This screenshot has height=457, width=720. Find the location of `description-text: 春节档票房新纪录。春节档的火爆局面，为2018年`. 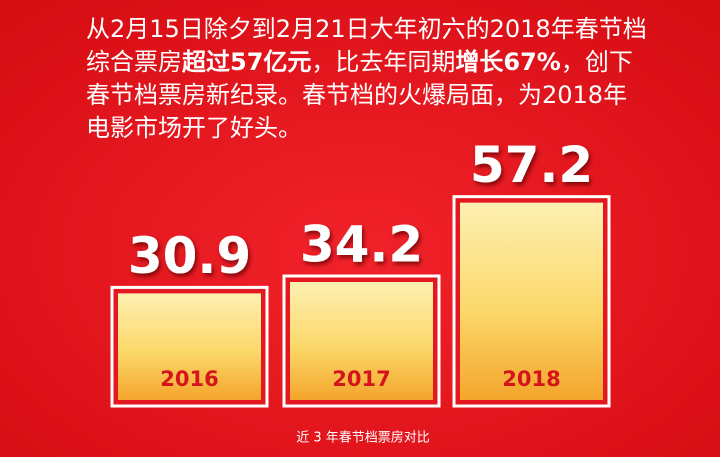

description-text: 春节档票房新纪录。春节档的火爆局面，为2018年 is located at coordinates (356, 95).